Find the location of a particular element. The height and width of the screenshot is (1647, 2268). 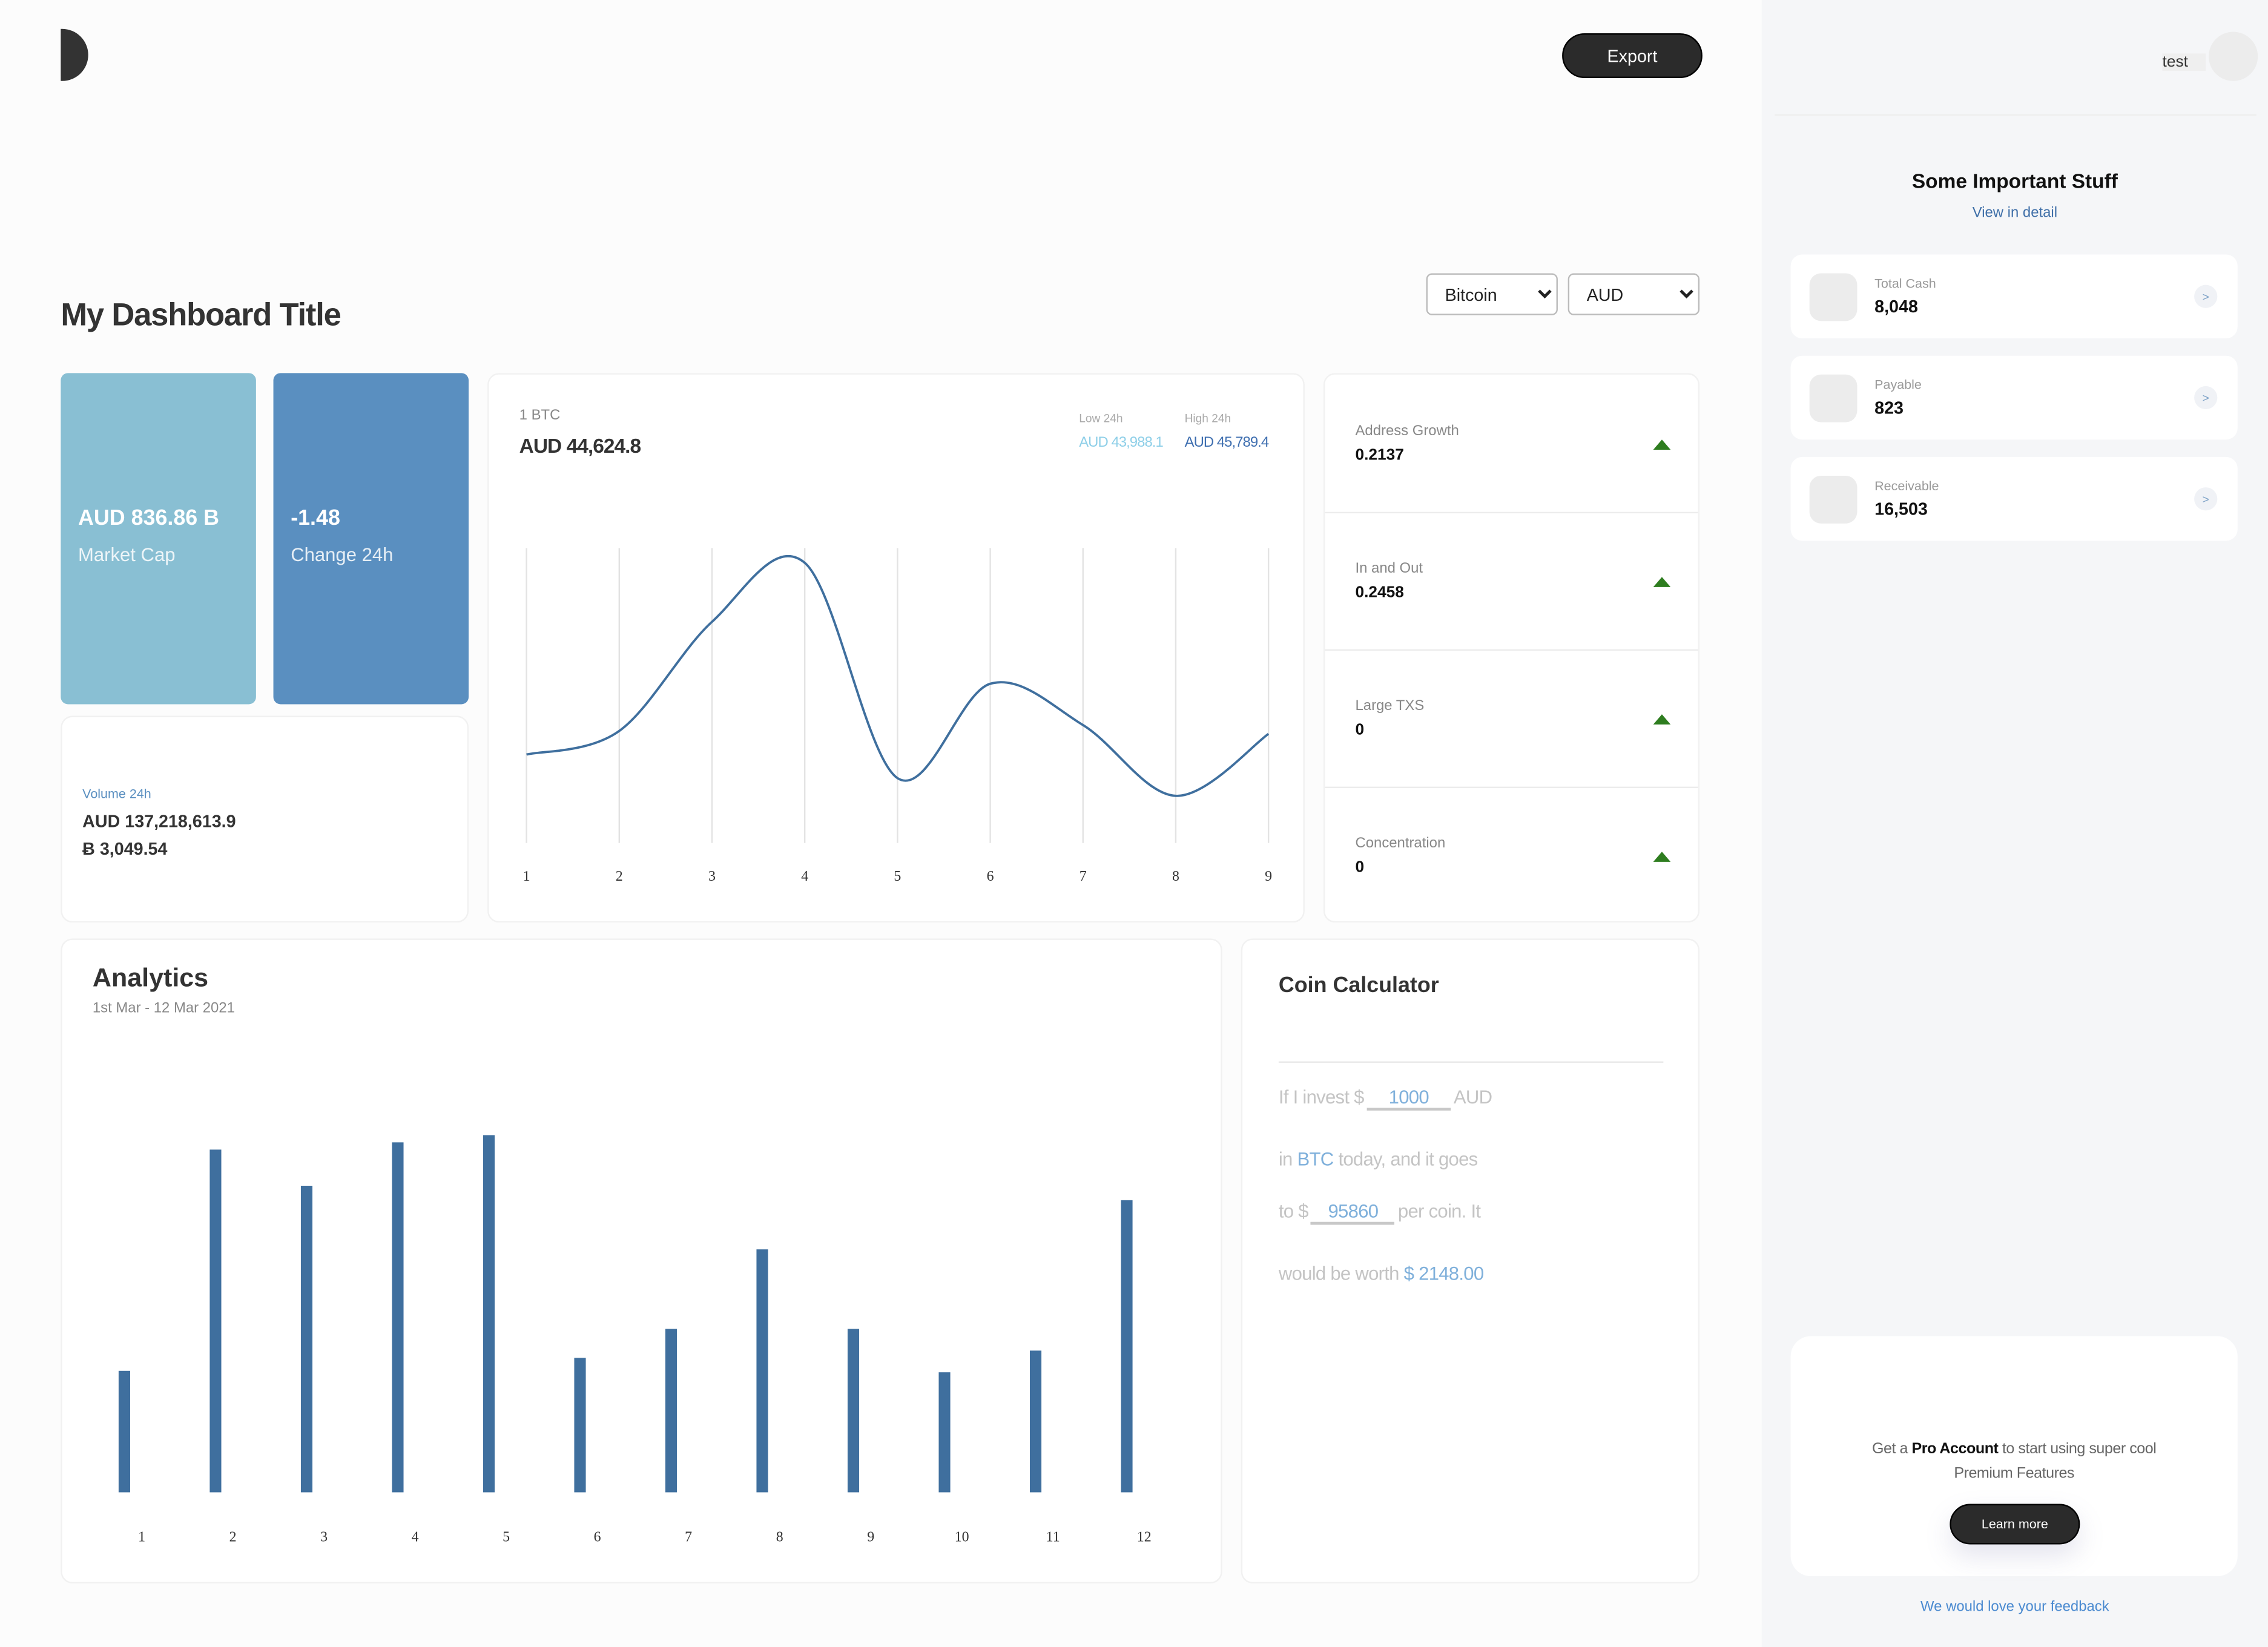

item-label: Receivable is located at coordinates (1907, 485).